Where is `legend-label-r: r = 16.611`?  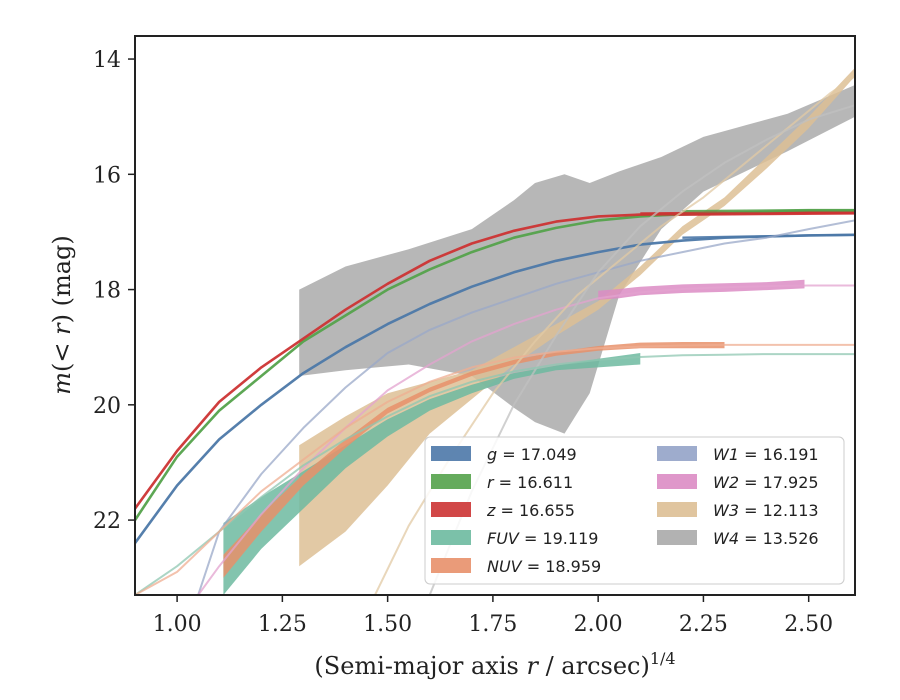
legend-label-r: r = 16.611 is located at coordinates (530, 482).